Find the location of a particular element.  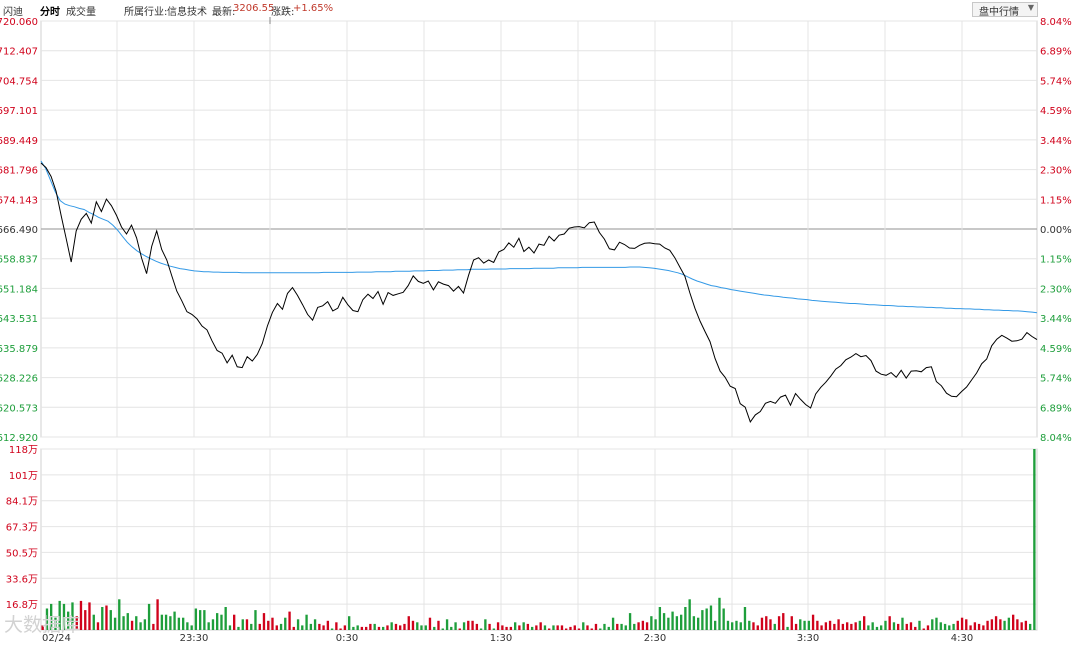

price-tick-label: 628.226 is located at coordinates (19, 379).